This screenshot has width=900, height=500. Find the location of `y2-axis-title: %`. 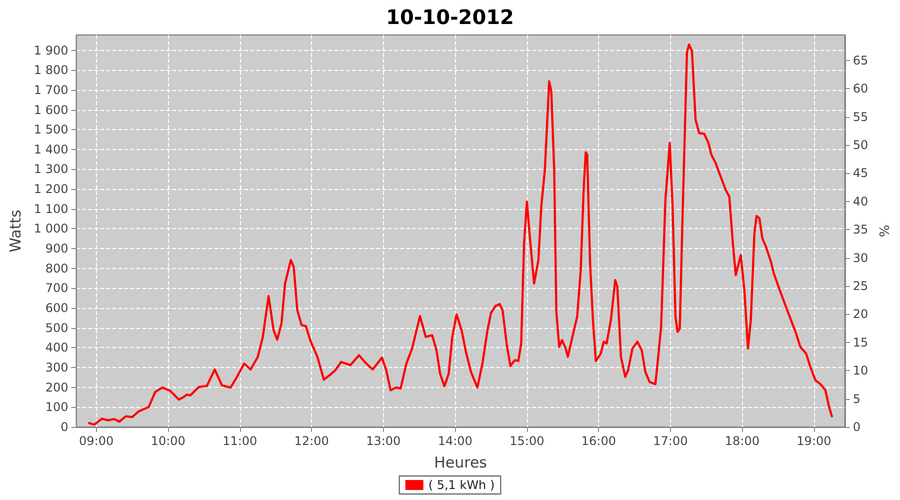

y2-axis-title: % is located at coordinates (885, 231).